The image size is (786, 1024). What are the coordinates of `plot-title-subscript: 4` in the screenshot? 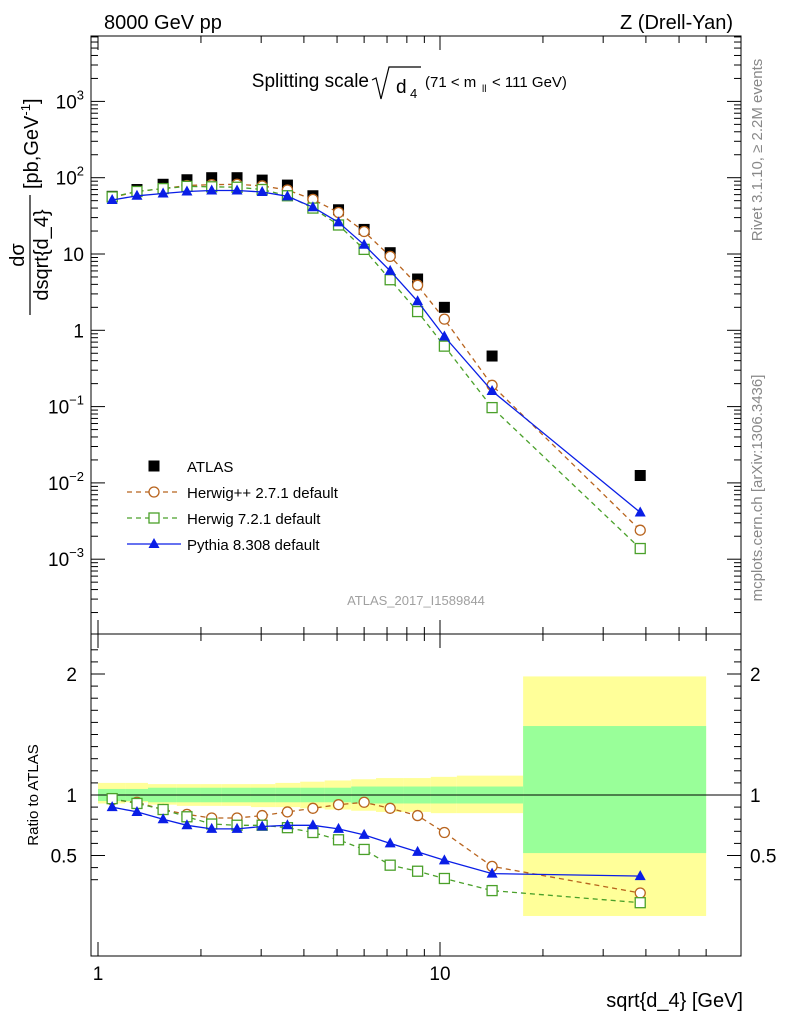 It's located at (413, 93).